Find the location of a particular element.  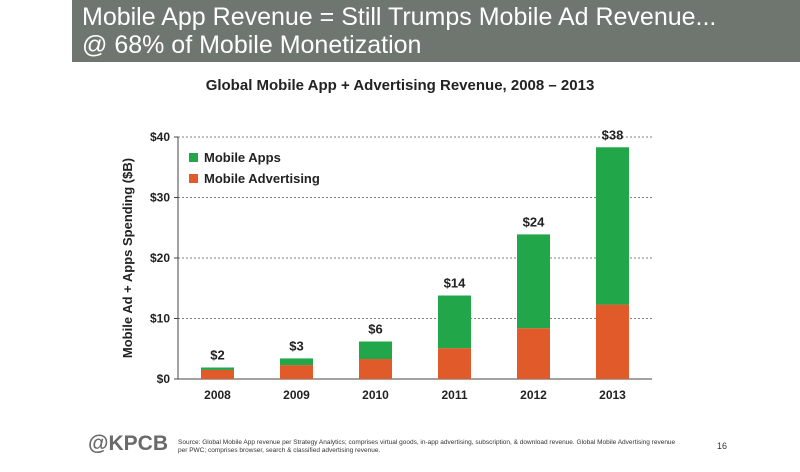

x-tick-label: 2010 is located at coordinates (375, 395).